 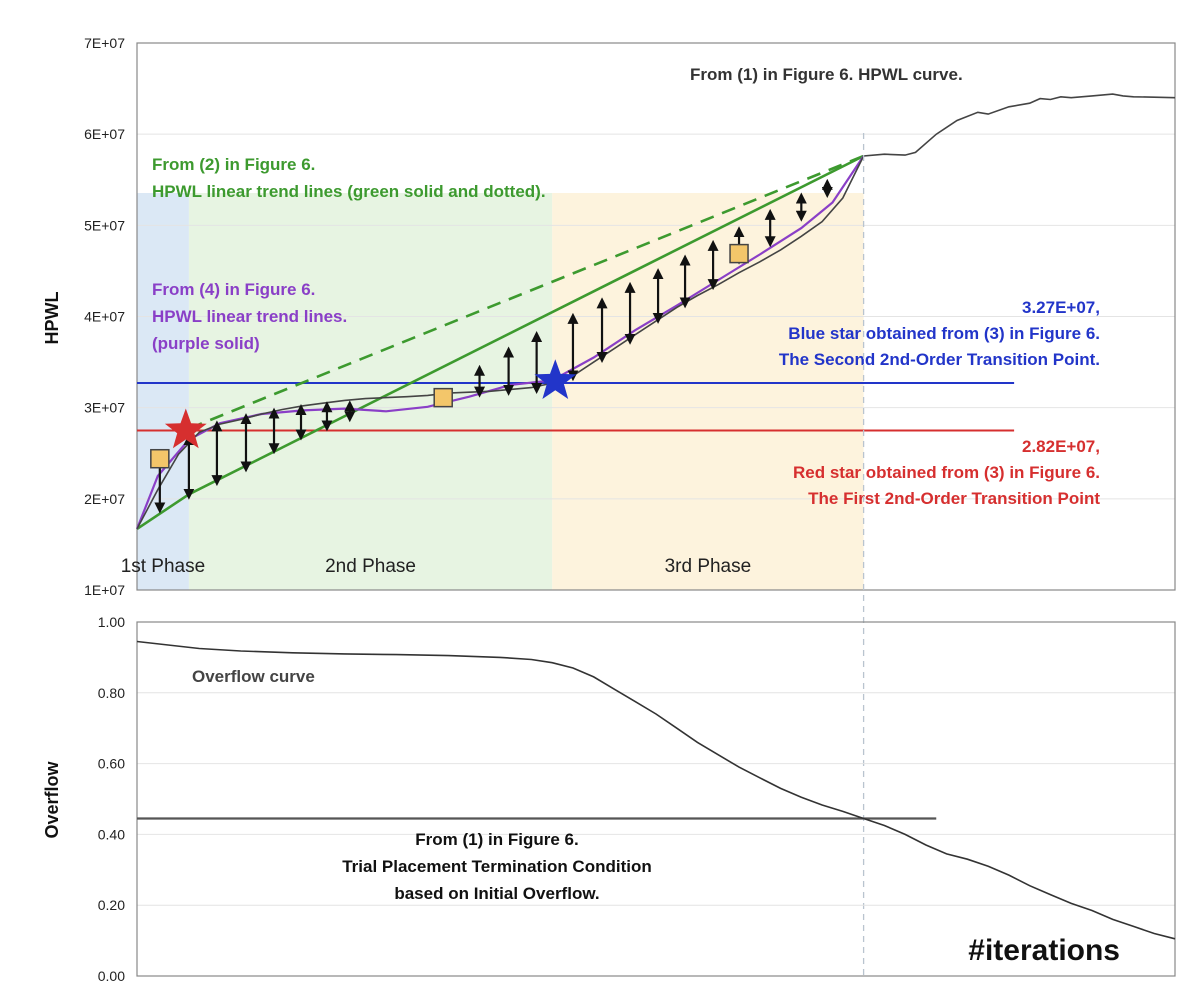 I want to click on top-y-axis-label: HPWL, so click(x=52, y=318).